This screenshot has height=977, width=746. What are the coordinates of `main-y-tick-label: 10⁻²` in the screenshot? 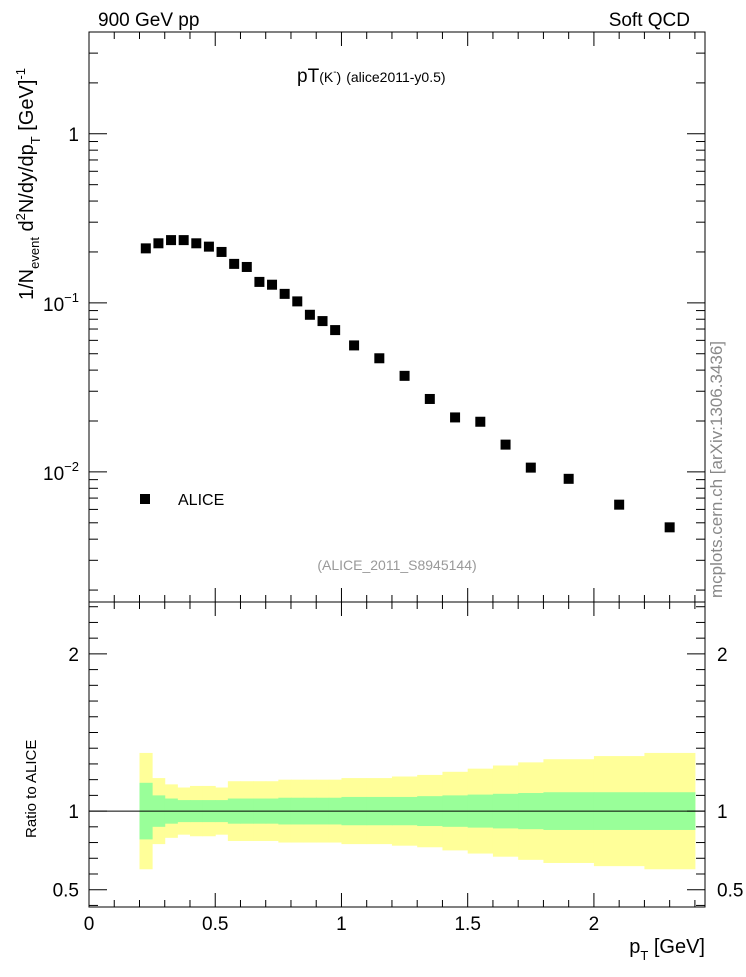 It's located at (61, 472).